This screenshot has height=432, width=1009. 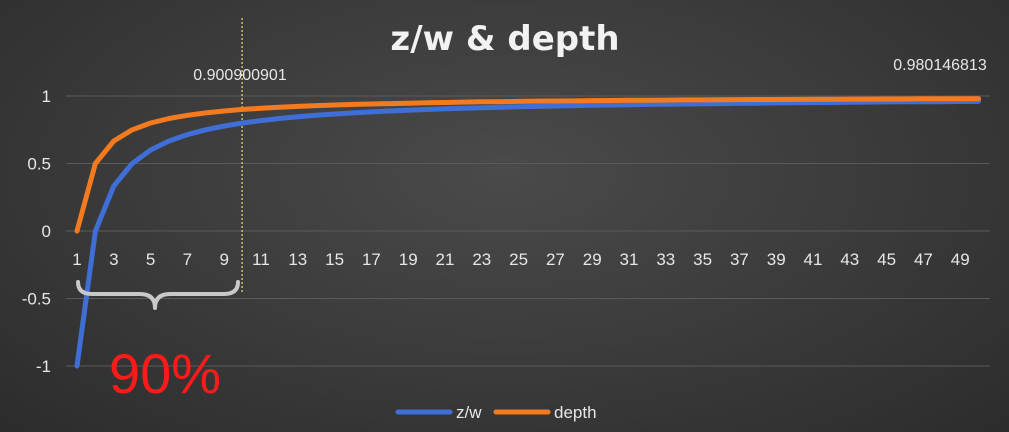 I want to click on x-tick-label: 27, so click(x=555, y=259).